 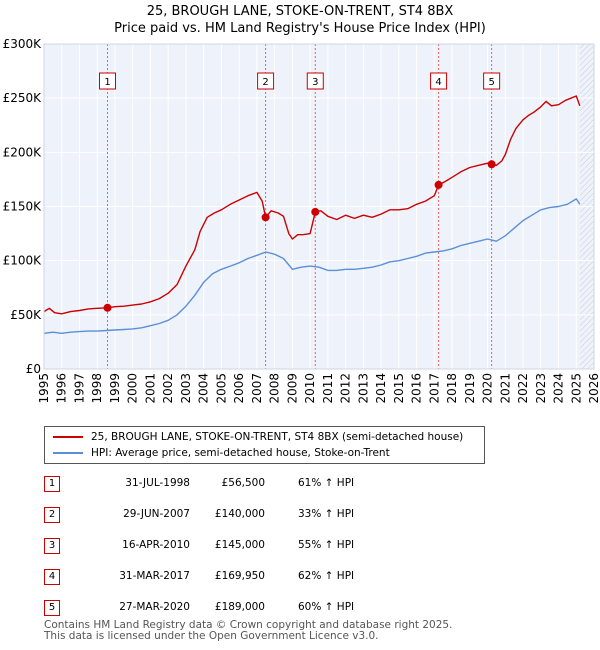 I want to click on legend-swatch-property, so click(x=68, y=437).